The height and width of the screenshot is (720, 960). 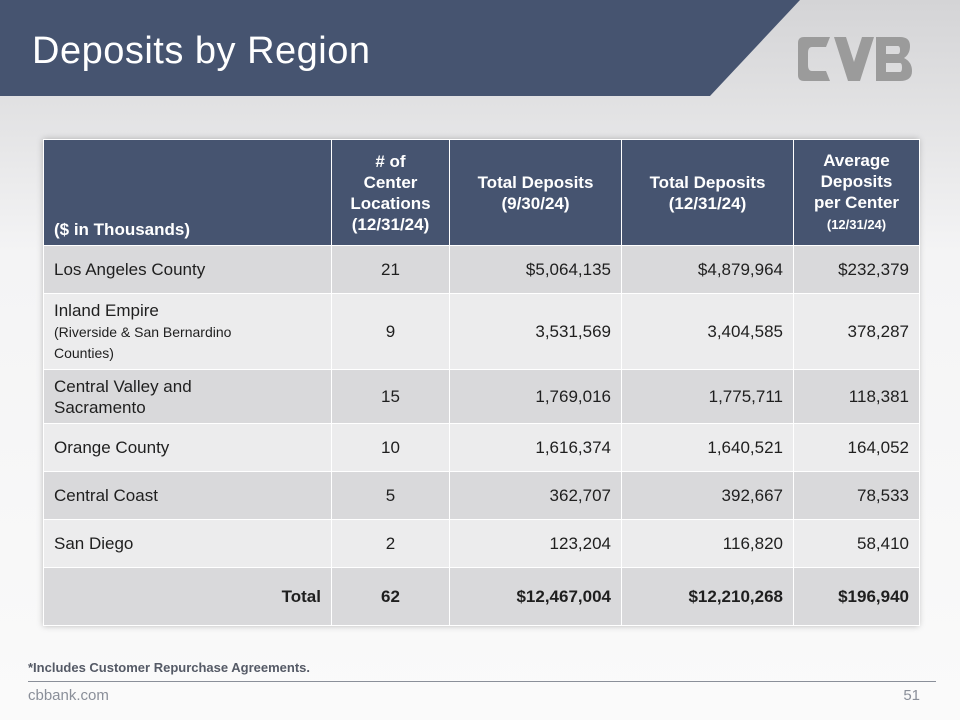 I want to click on header-average: Average Deposits per Center (12/31/24), so click(x=856, y=192).